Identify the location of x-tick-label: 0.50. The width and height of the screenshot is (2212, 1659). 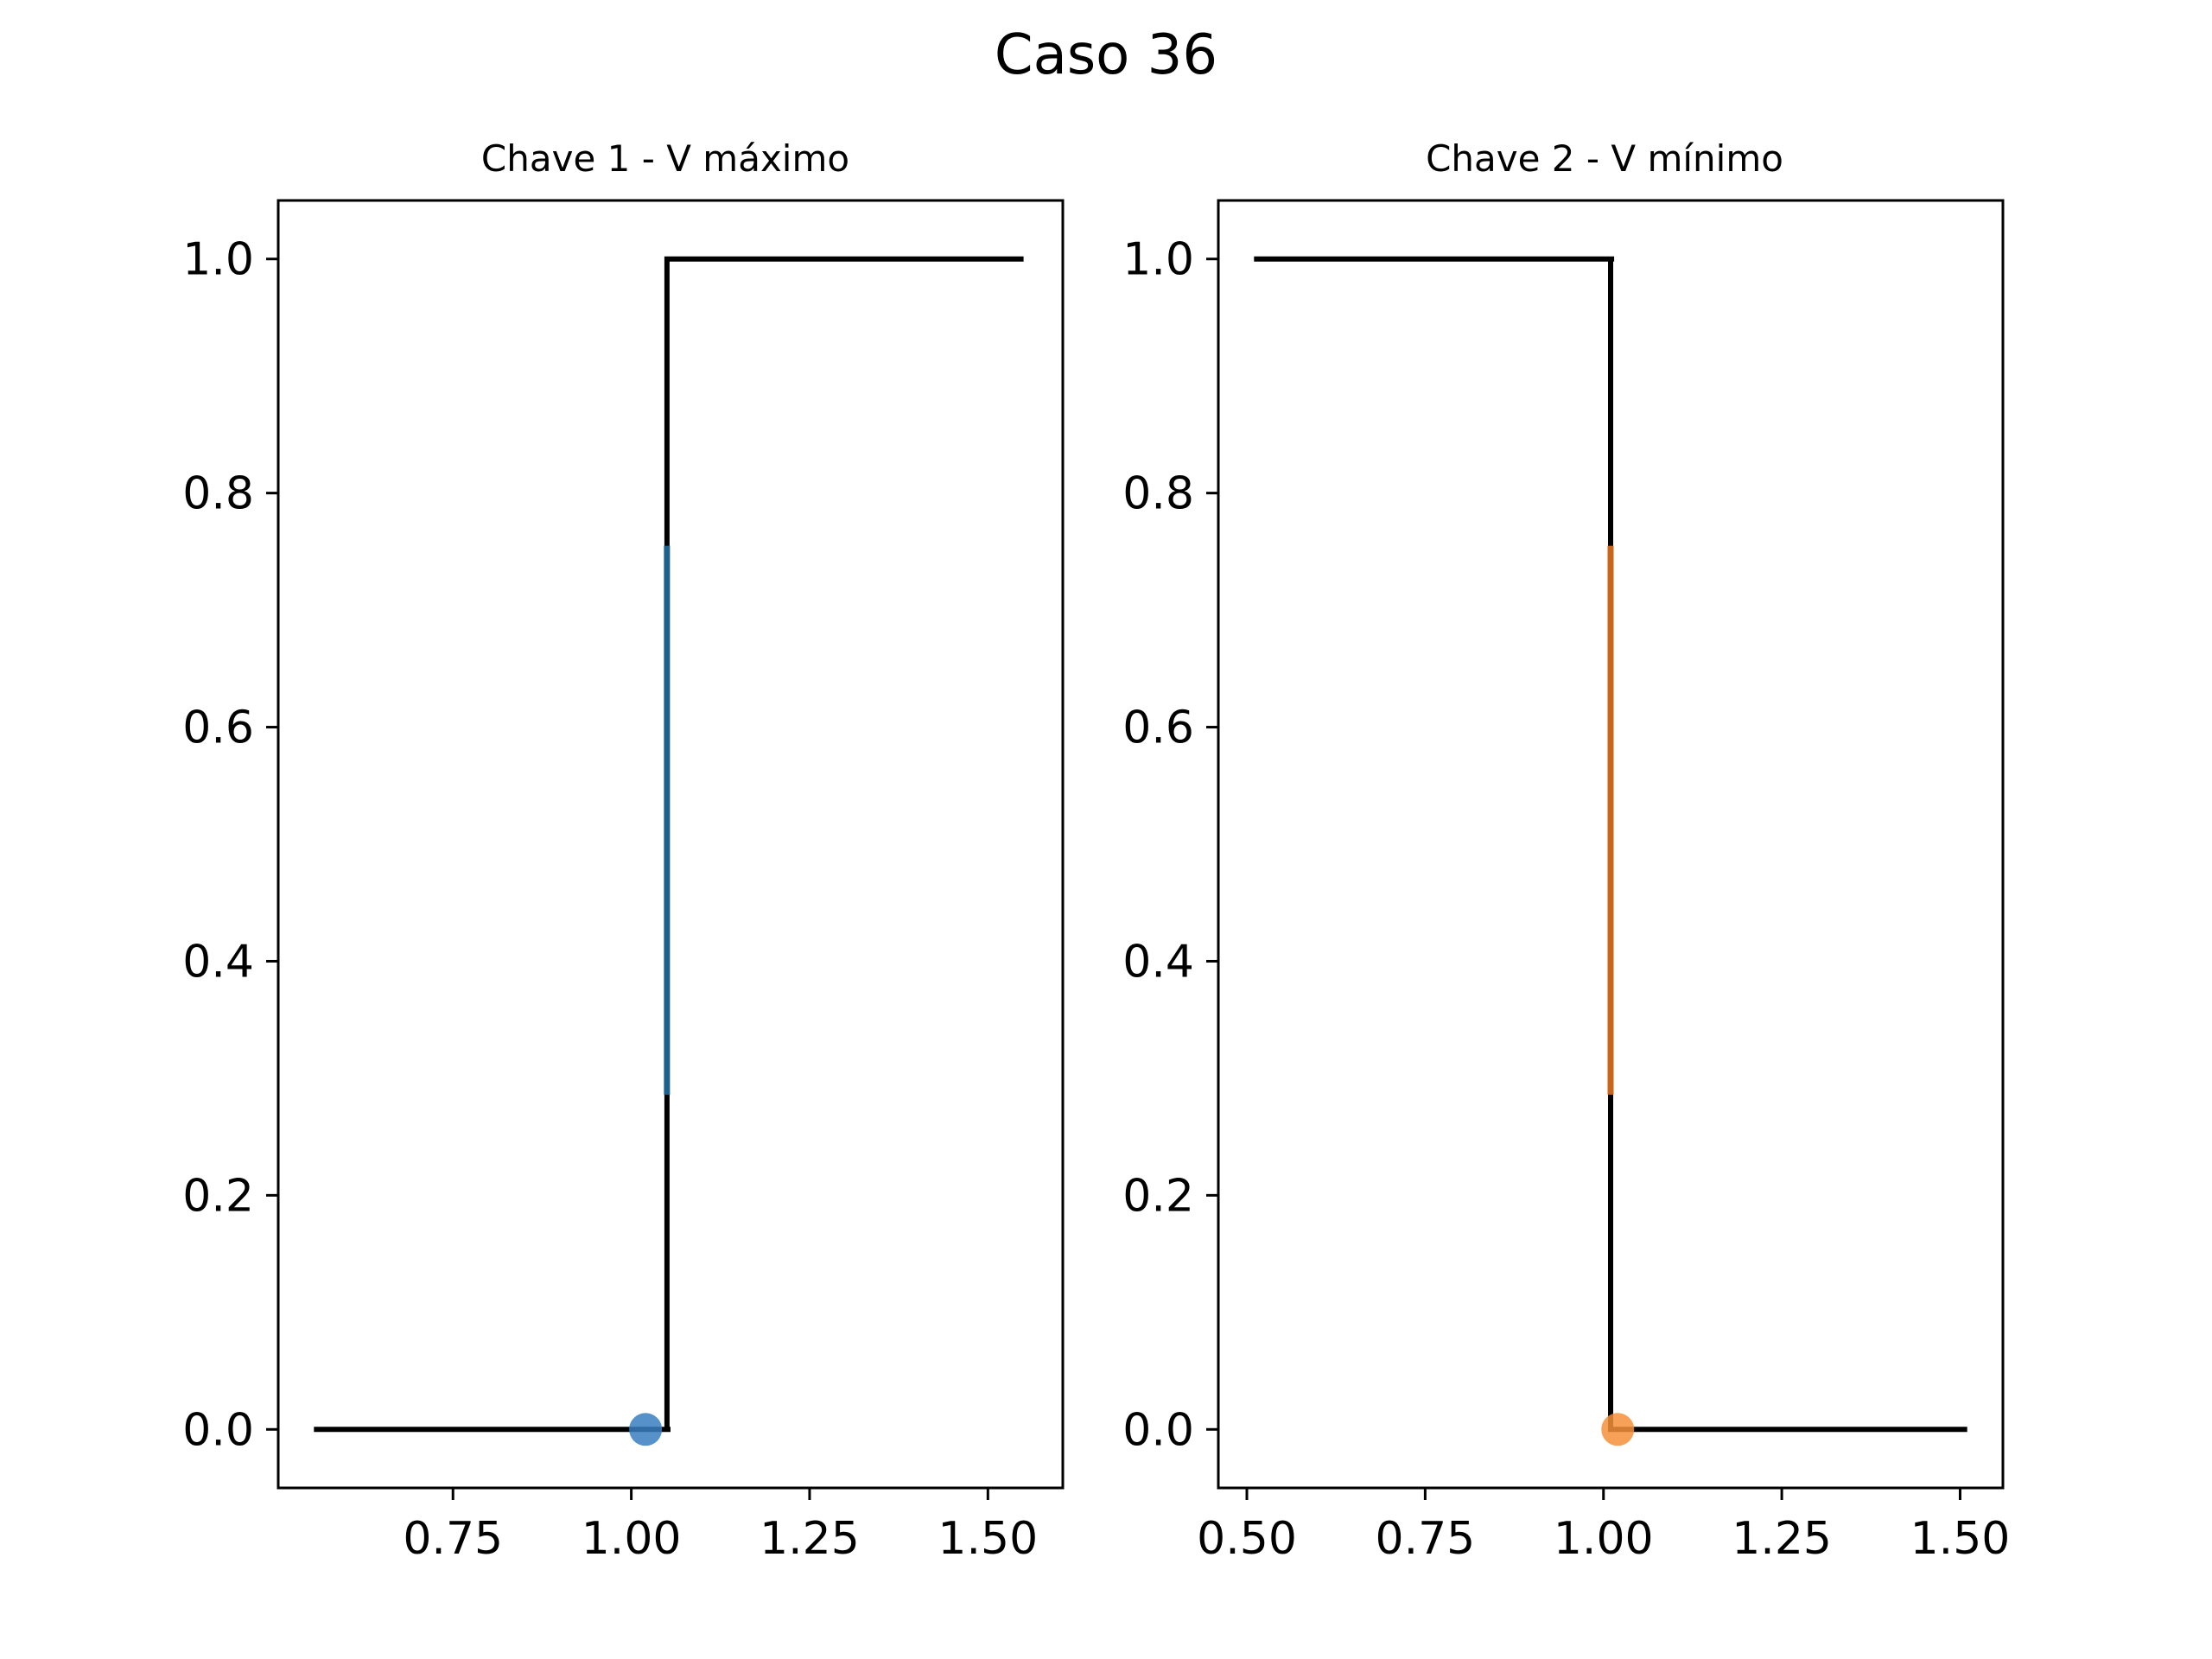
(1247, 1539).